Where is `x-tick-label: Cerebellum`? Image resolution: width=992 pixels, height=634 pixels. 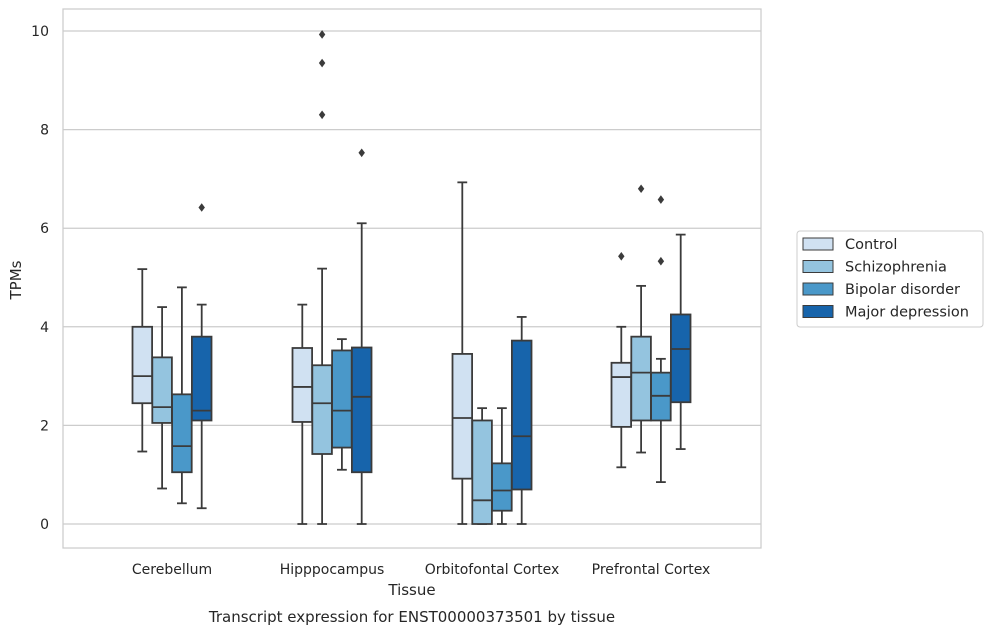 x-tick-label: Cerebellum is located at coordinates (172, 570).